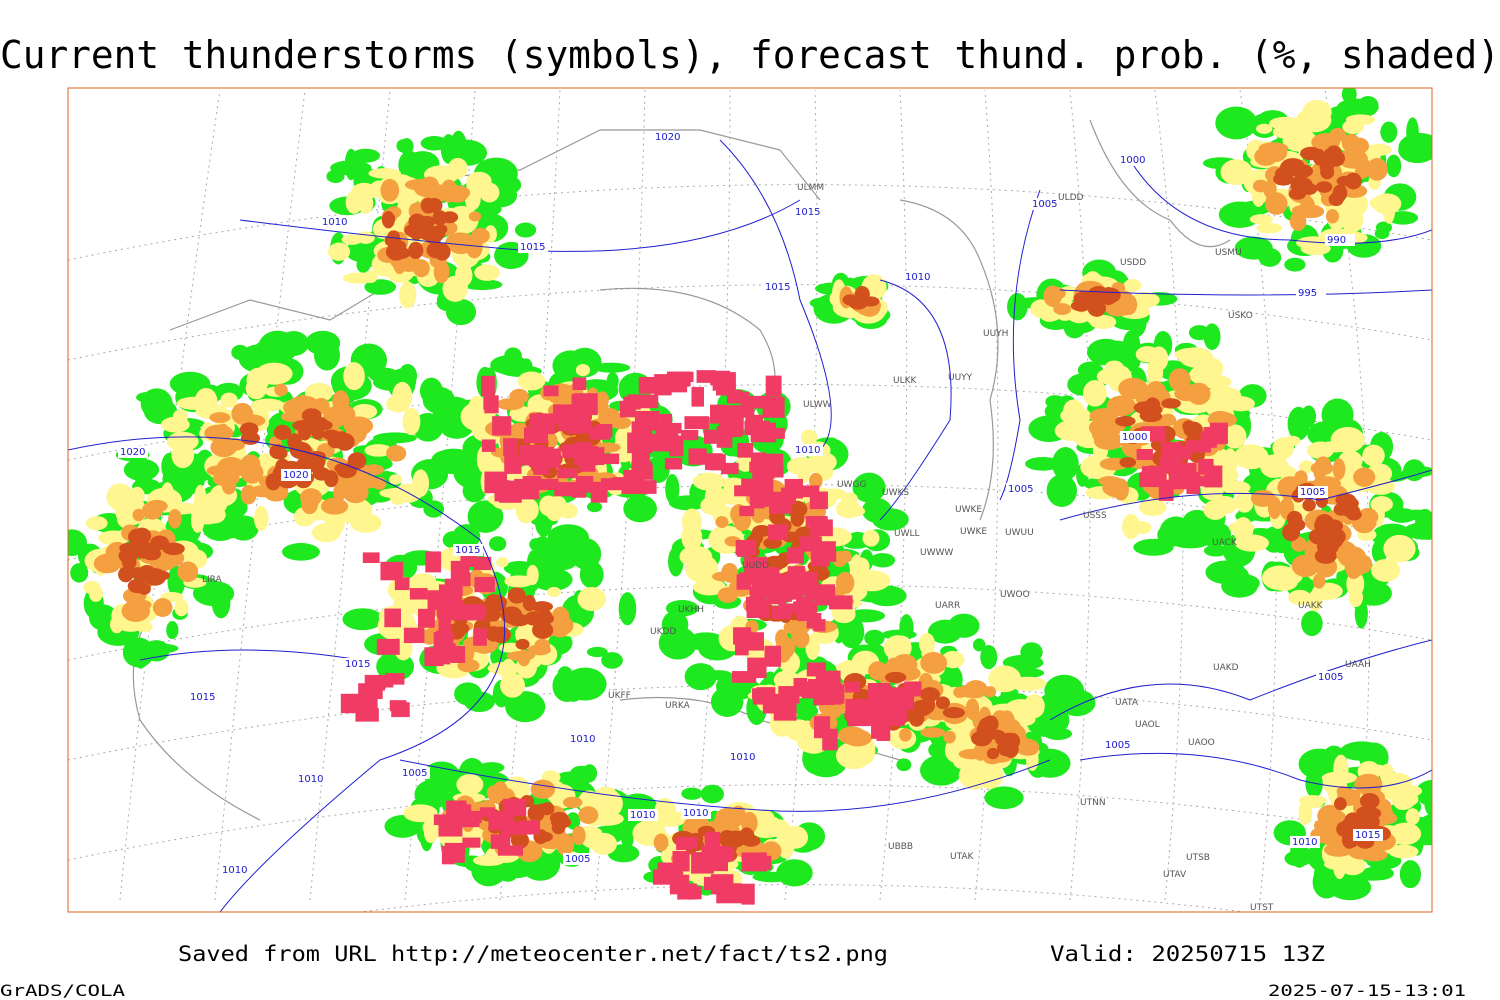  What do you see at coordinates (663, 632) in the screenshot?
I see `station-label: UKDD` at bounding box center [663, 632].